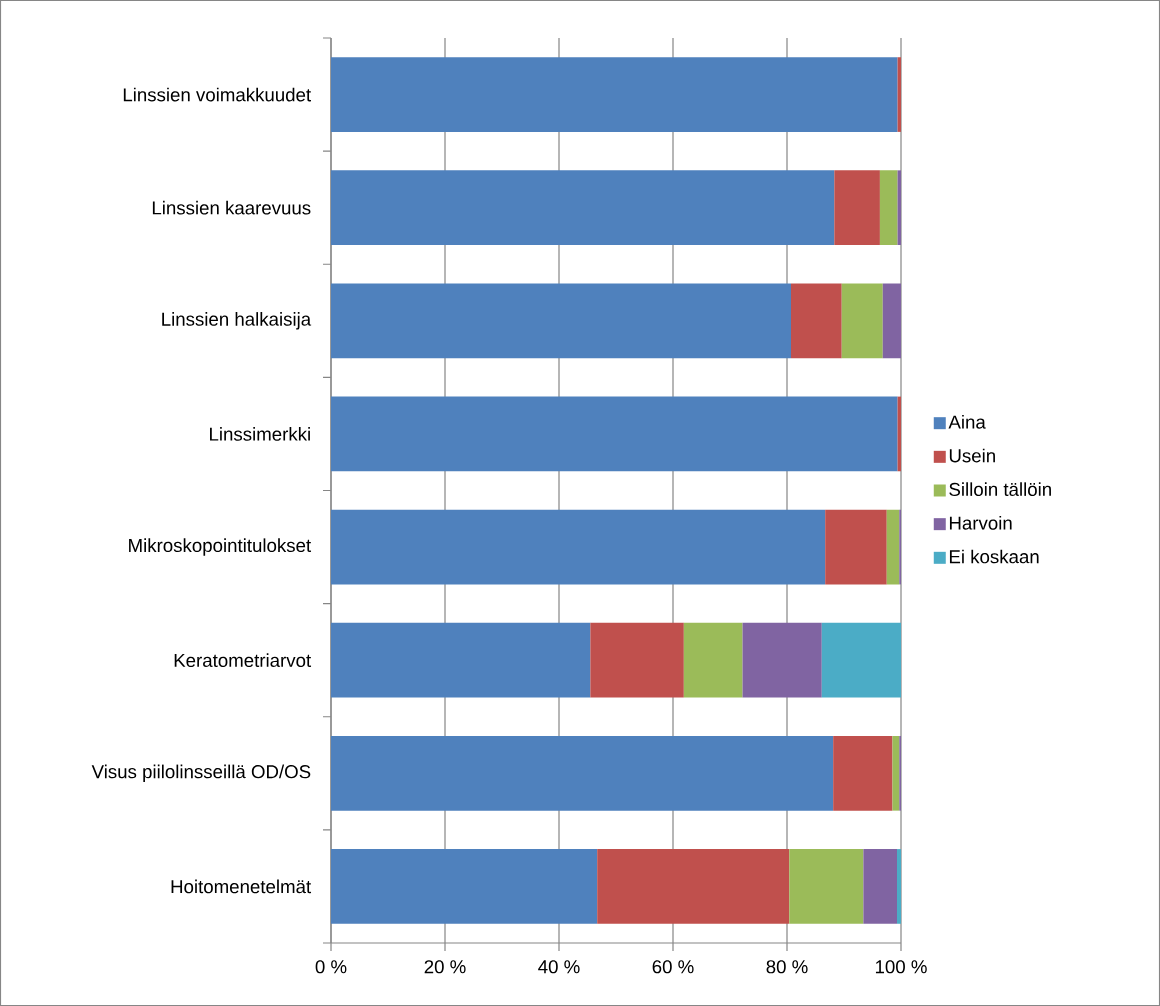  I want to click on y-tick-label: Hoitomenetelmät, so click(241, 886).